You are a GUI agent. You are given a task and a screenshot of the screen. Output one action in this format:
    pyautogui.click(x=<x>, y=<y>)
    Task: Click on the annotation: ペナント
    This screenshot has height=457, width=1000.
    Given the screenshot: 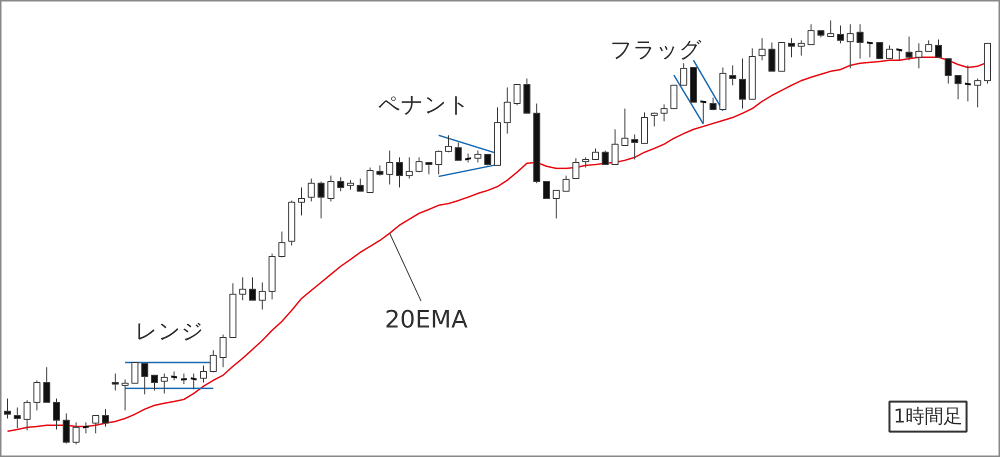 What is the action you would take?
    pyautogui.click(x=424, y=105)
    